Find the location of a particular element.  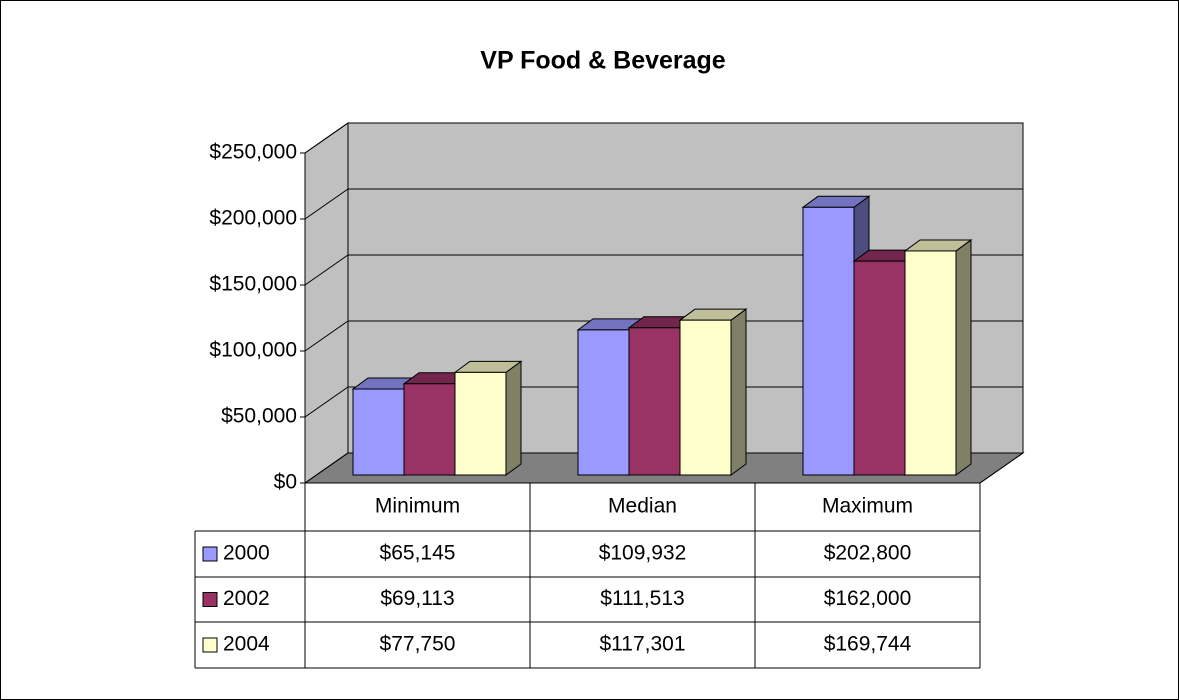

y-tick-label: $0 is located at coordinates (285, 482).